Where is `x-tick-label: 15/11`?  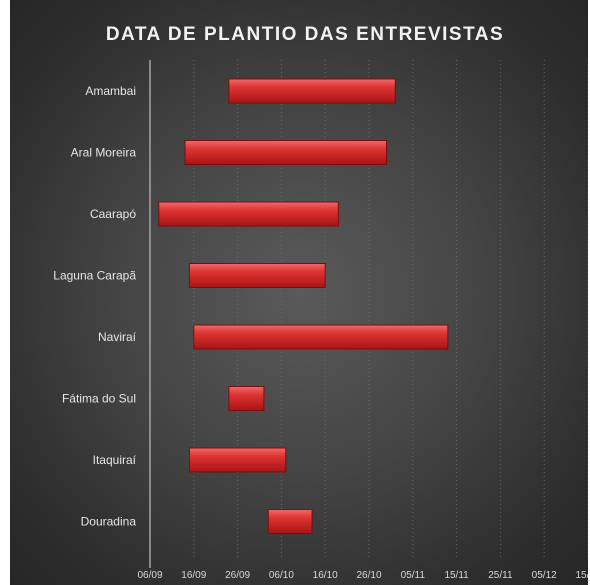 x-tick-label: 15/11 is located at coordinates (456, 575).